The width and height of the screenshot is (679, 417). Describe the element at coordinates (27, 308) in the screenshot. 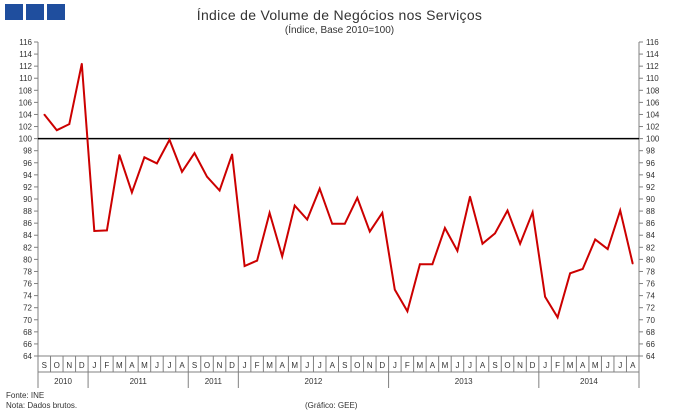

I see `y-tick-label-left: 72` at that location.